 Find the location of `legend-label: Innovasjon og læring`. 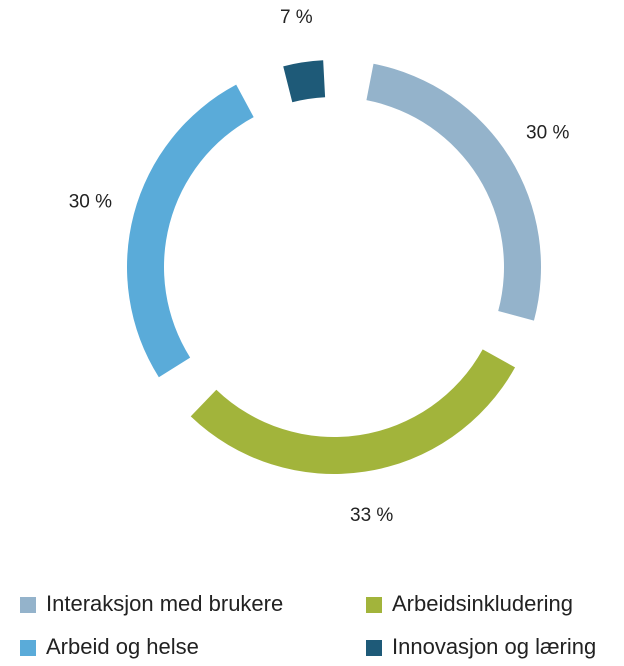

legend-label: Innovasjon og læring is located at coordinates (494, 646).